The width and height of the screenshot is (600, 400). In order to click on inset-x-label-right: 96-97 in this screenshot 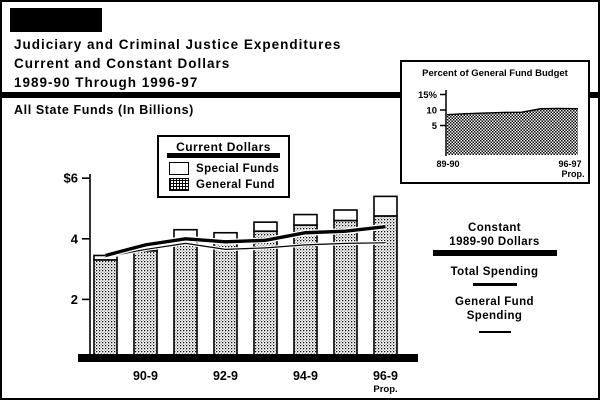, I will do `click(569, 164)`.